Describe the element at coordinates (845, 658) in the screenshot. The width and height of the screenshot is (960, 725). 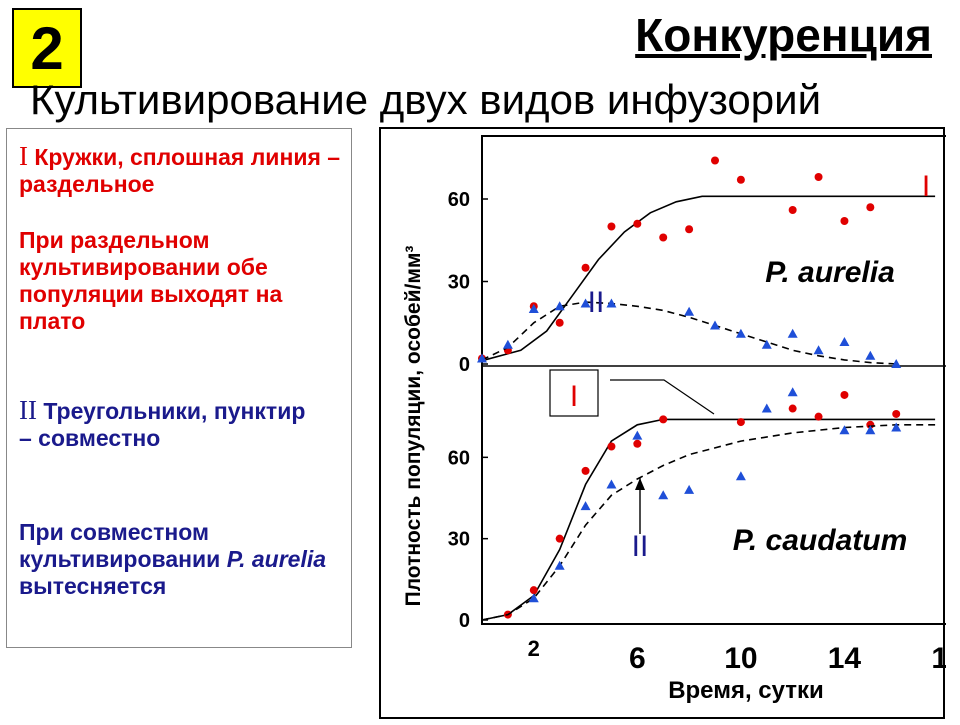
I see `x-tick-label: 14` at that location.